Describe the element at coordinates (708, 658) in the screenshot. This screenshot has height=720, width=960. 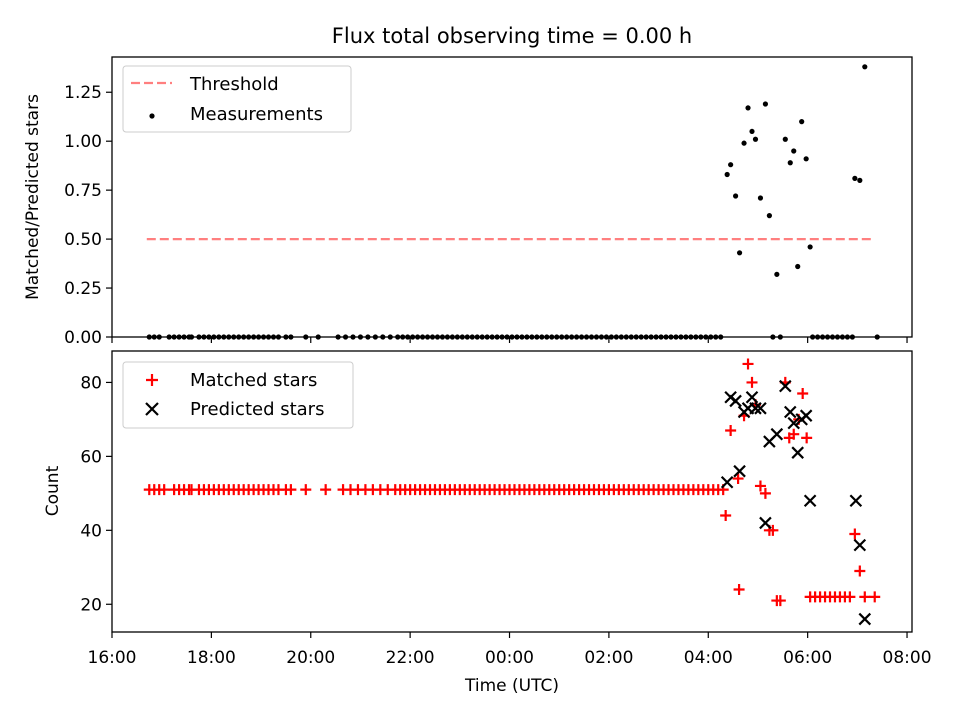
I see `x-tick-label: 04:00` at that location.